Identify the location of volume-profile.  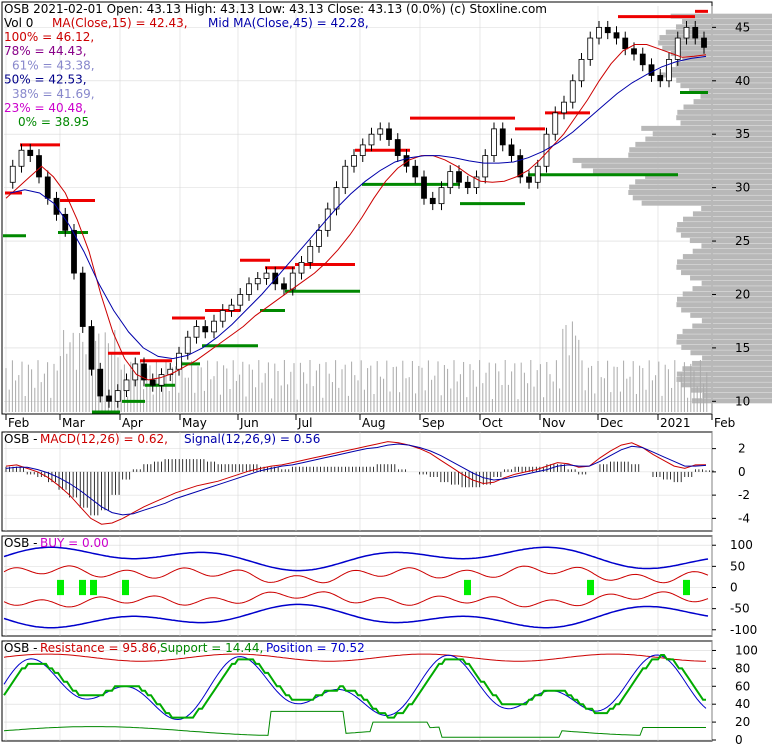
(672, 208).